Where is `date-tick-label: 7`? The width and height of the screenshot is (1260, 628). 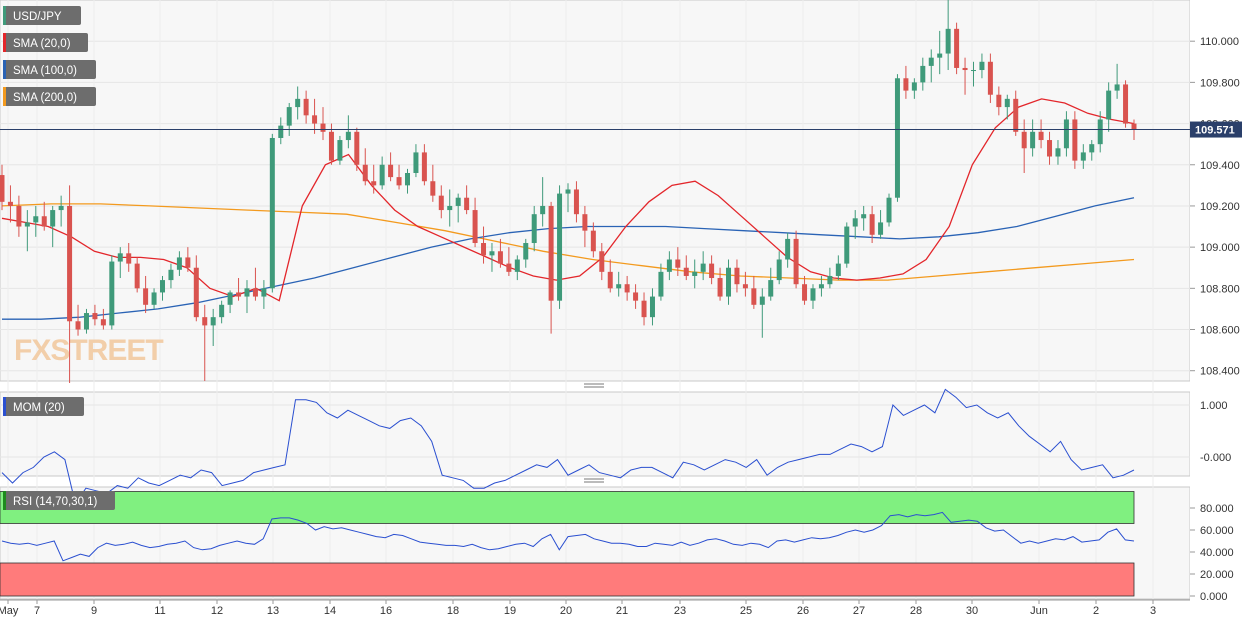 date-tick-label: 7 is located at coordinates (37, 611).